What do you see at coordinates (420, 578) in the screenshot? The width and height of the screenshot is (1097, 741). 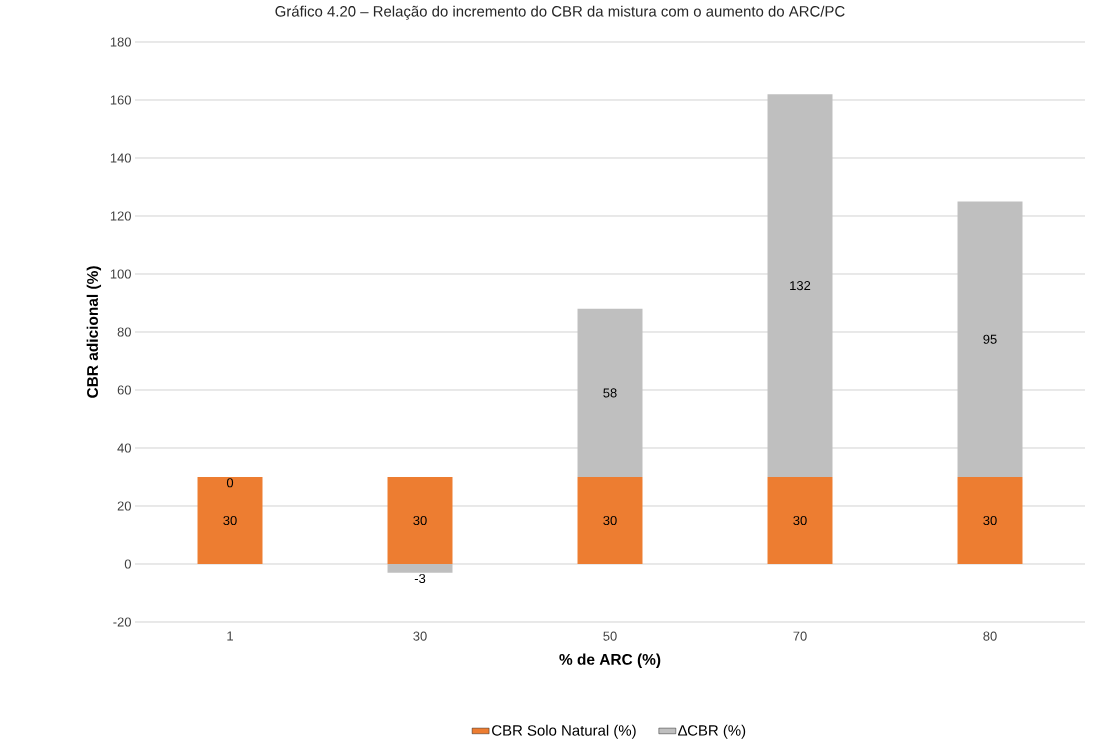 I see `data-label: -3` at bounding box center [420, 578].